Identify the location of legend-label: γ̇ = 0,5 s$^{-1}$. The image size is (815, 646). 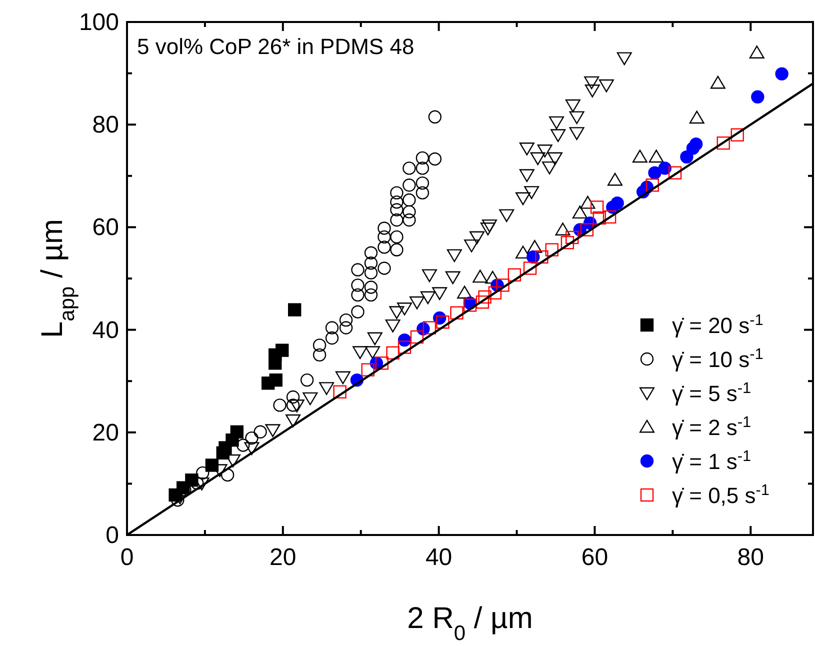
(721, 495).